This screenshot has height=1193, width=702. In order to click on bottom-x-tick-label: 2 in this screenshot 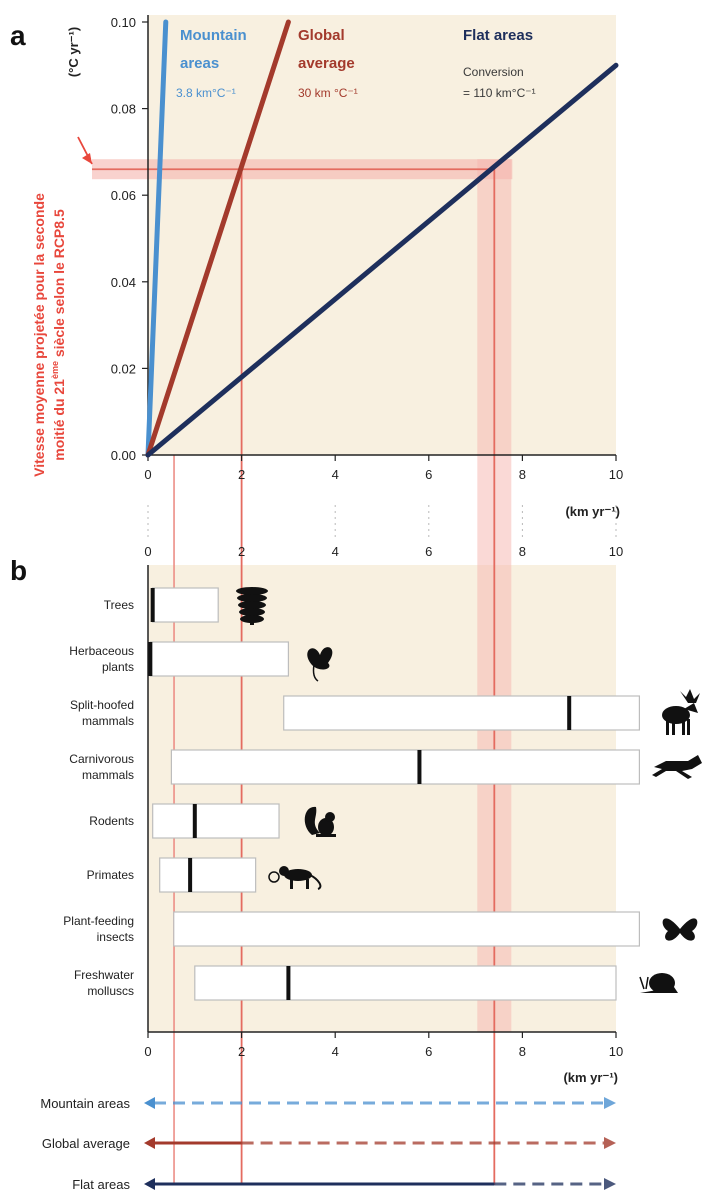, I will do `click(241, 1051)`.